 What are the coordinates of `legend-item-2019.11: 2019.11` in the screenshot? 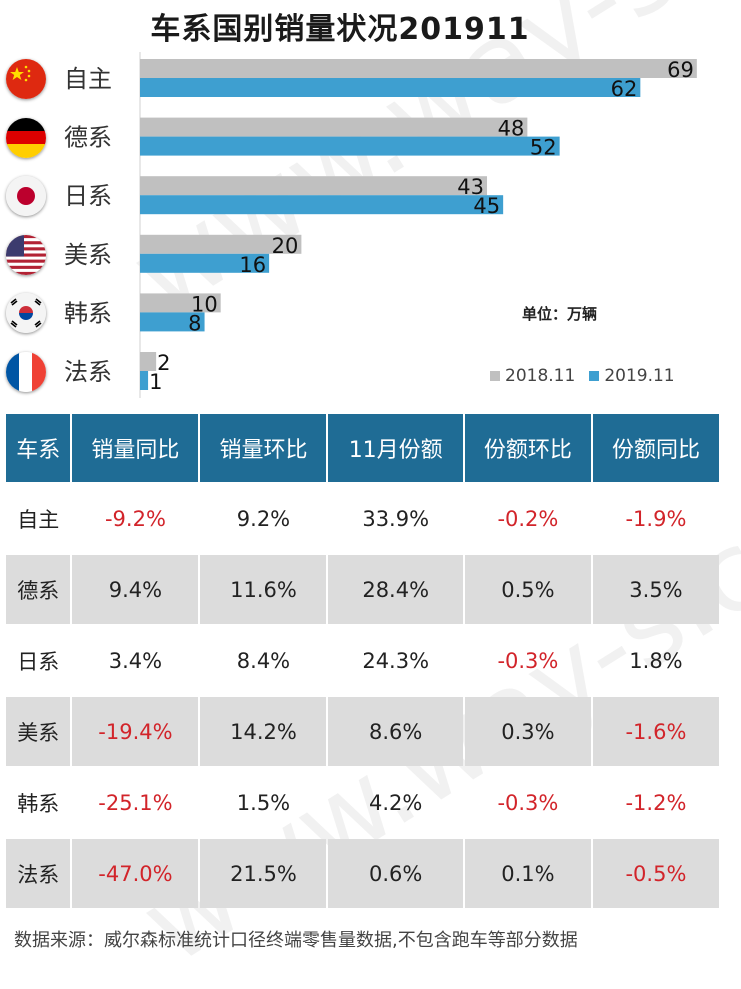 It's located at (632, 376).